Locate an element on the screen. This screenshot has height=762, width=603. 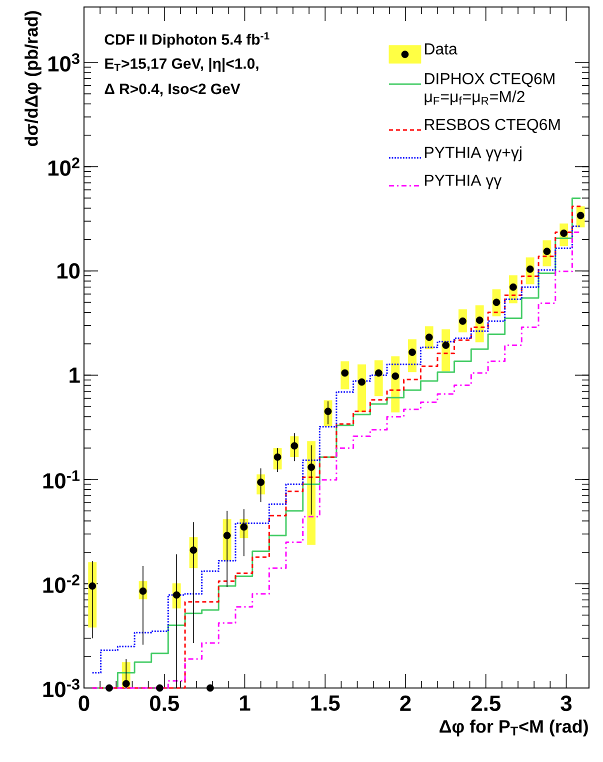
legend-label: Data is located at coordinates (441, 49).